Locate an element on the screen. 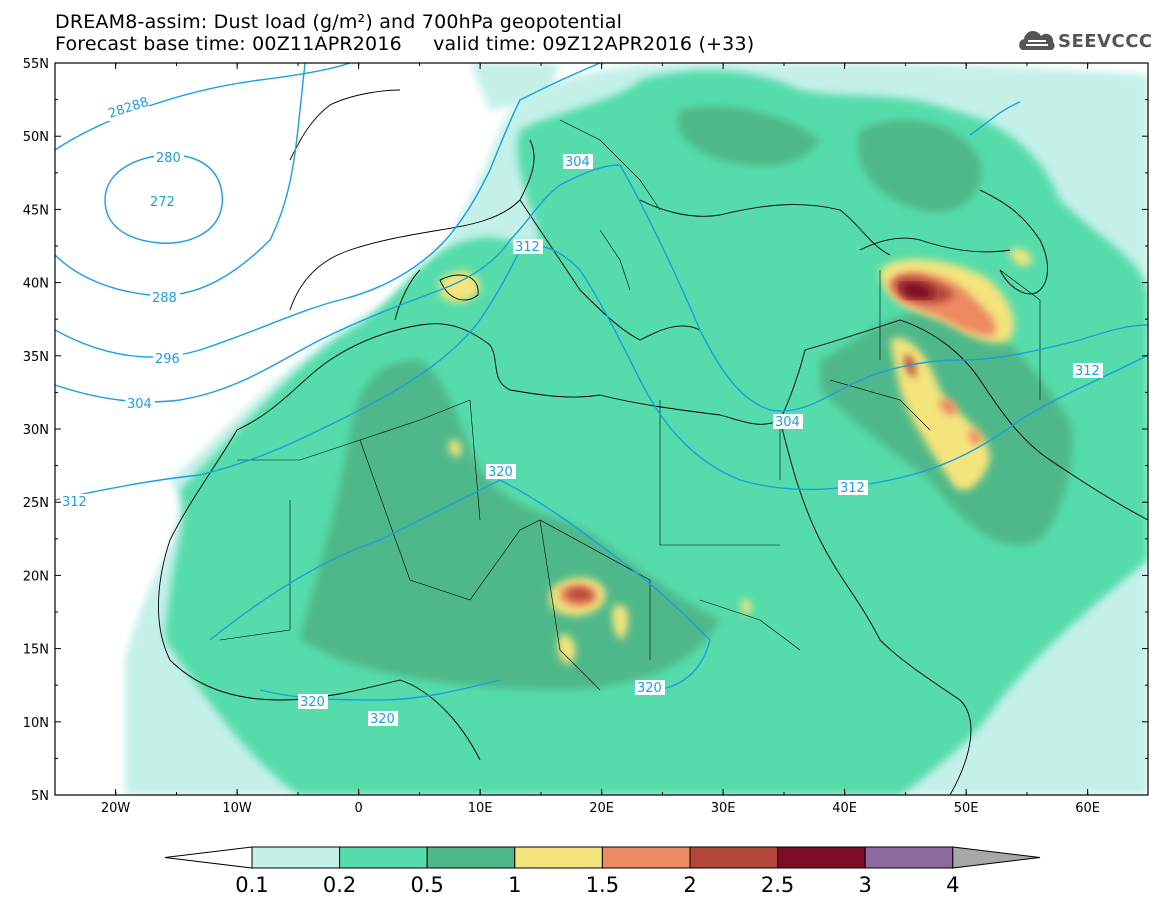 The height and width of the screenshot is (907, 1165). latitude-label: 10N is located at coordinates (36, 723).